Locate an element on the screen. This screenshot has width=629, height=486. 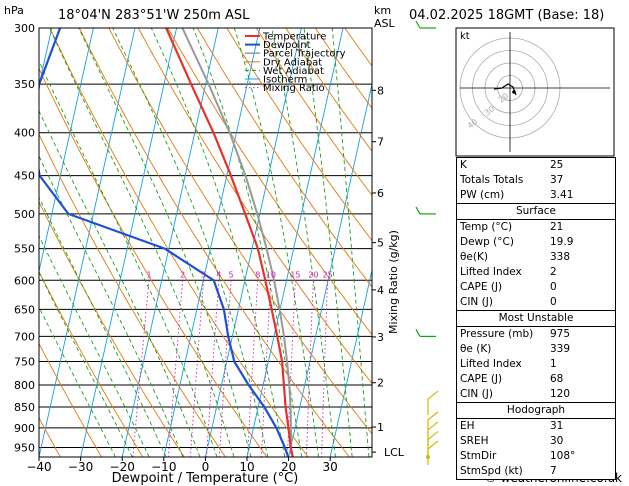
most-unstable-row: CAPE (J) 68 is located at coordinates (512, 379).